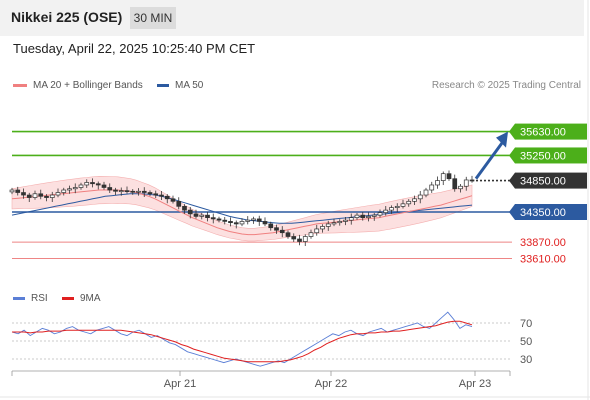 This screenshot has width=590, height=400. I want to click on level-label-4: 33870.00, so click(543, 243).